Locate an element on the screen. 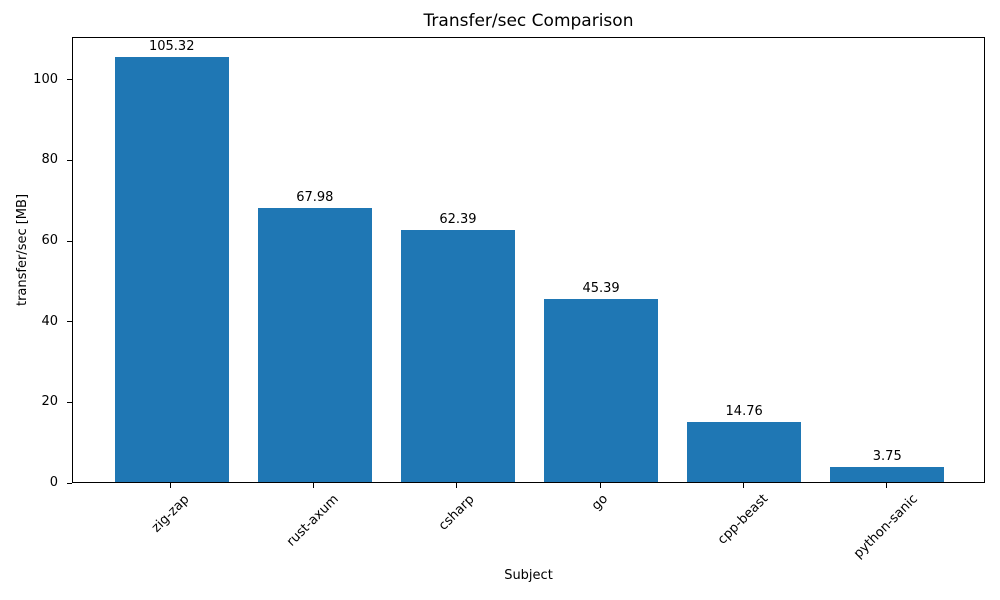 The width and height of the screenshot is (1000, 600). x-tick-label-rust-axum: rust-axum is located at coordinates (313, 521).